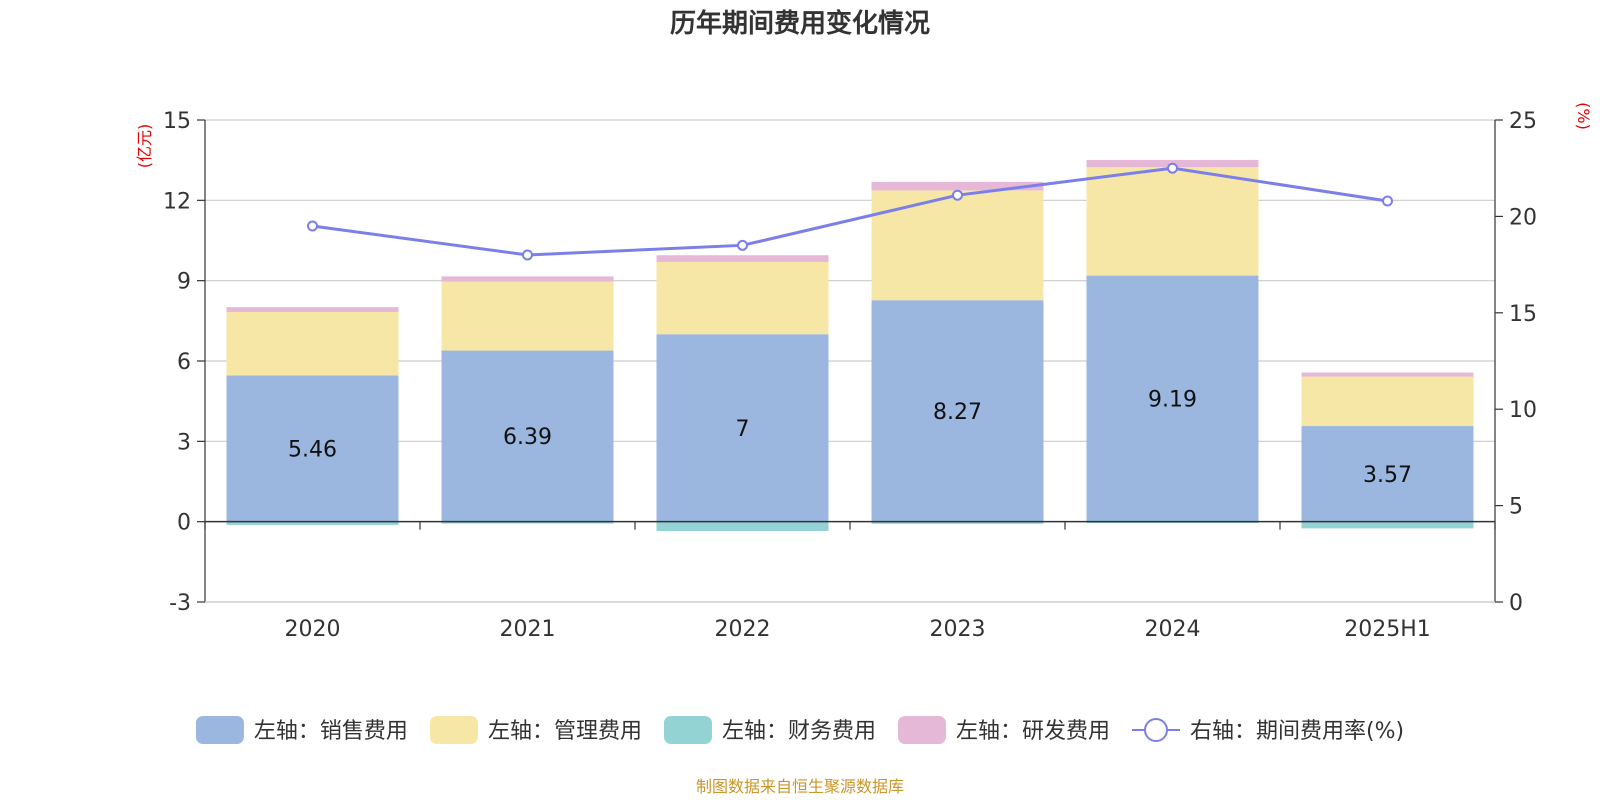 Image resolution: width=1600 pixels, height=800 pixels. Describe the element at coordinates (180, 603) in the screenshot. I see `left-axis-tick-label: -3` at that location.